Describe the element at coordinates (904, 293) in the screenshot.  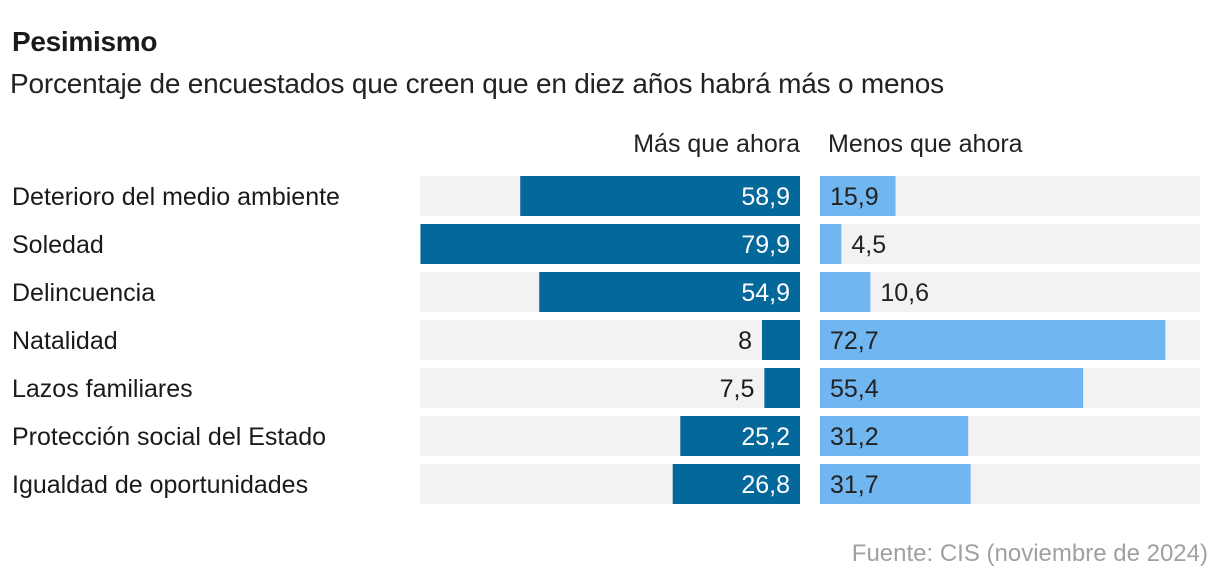
I see `data-label-menos: 10,6` at that location.